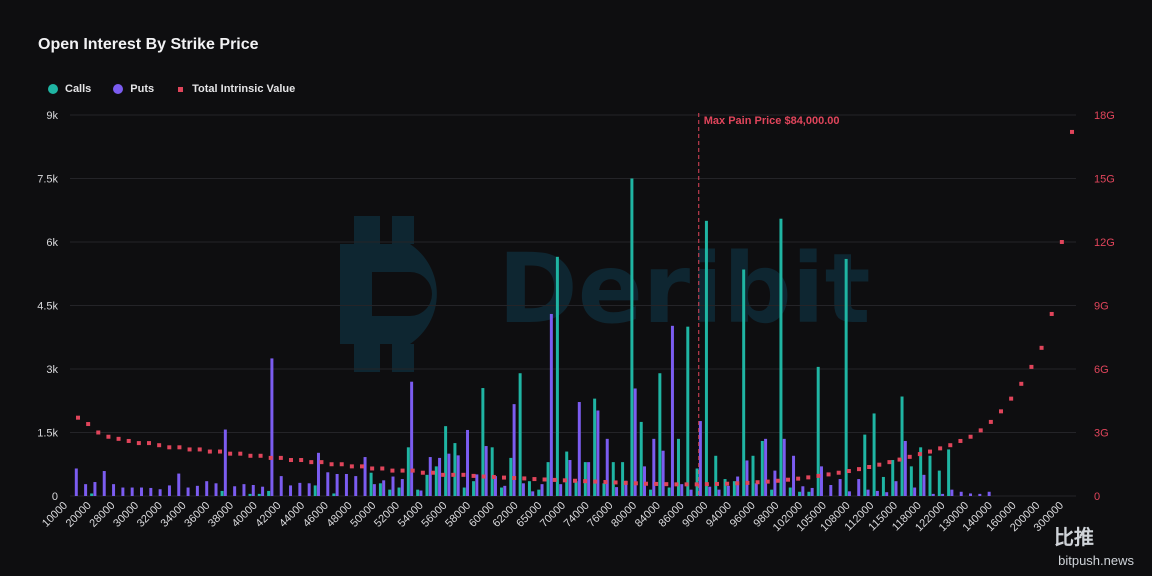 The image size is (1152, 576). What do you see at coordinates (78, 89) in the screenshot?
I see `legend-calls-label: Calls` at bounding box center [78, 89].